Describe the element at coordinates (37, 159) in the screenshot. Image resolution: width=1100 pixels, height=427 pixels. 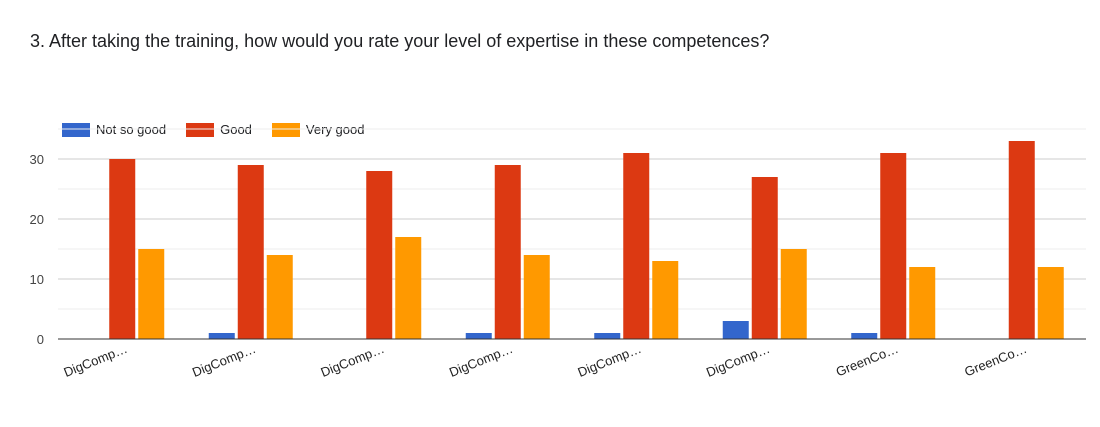
I see `y-tick-label: 30` at that location.